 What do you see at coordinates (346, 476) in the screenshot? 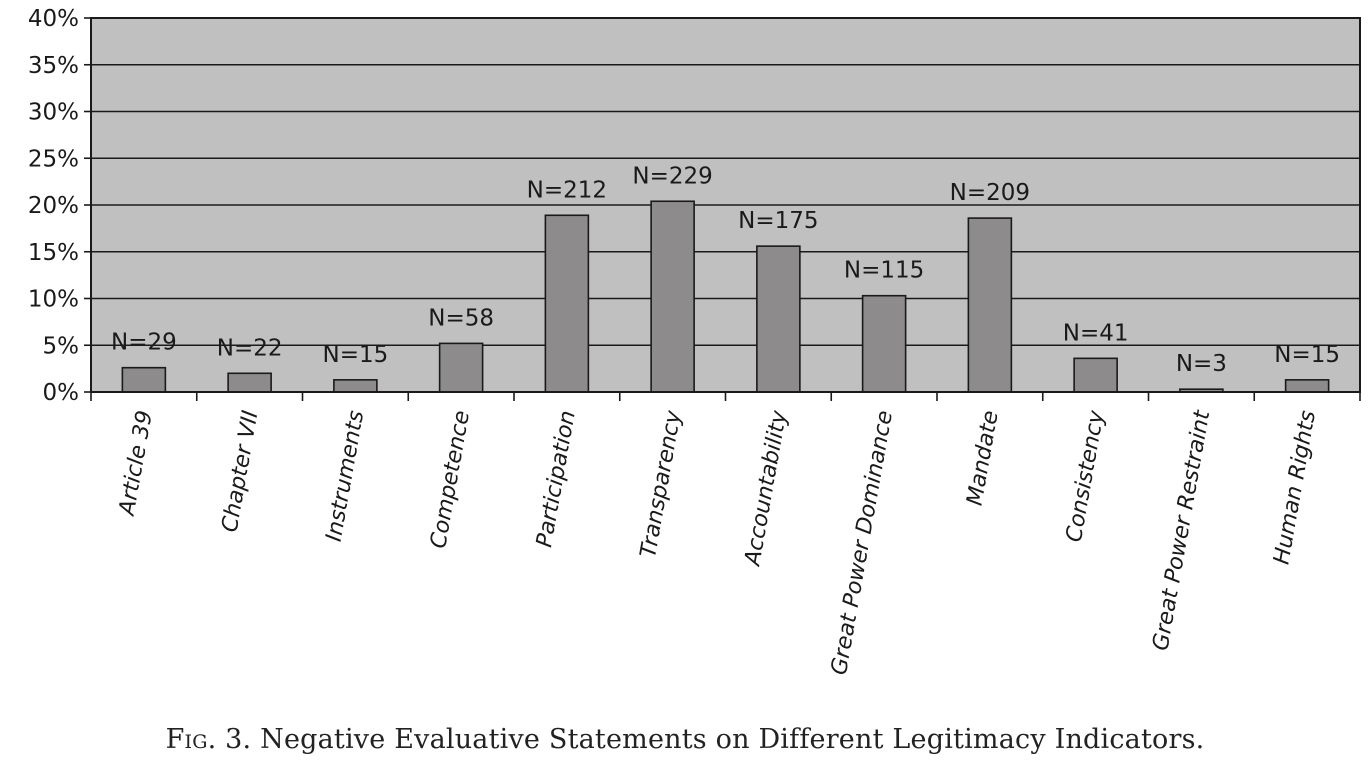
I see `category-label: Instruments` at bounding box center [346, 476].